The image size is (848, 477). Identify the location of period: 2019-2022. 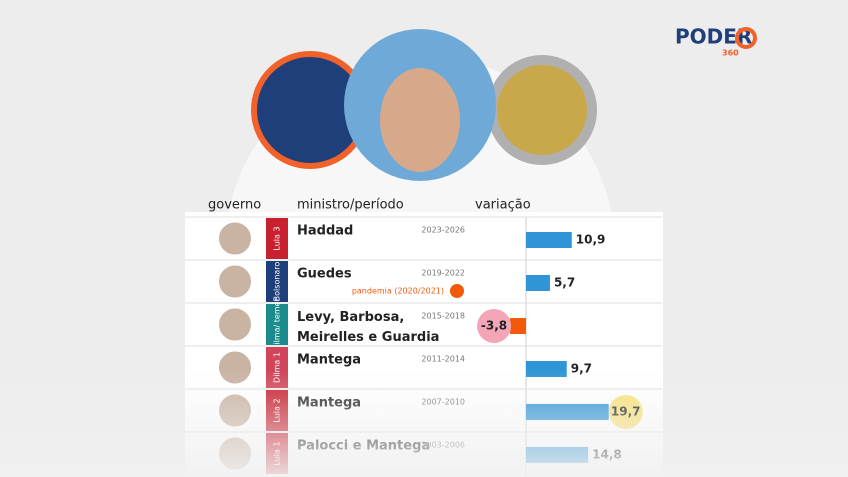
(443, 273).